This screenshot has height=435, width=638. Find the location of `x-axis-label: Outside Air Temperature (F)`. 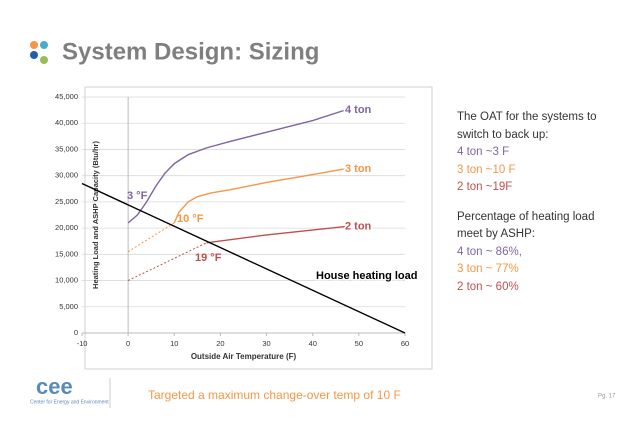

x-axis-label: Outside Air Temperature (F) is located at coordinates (244, 356).